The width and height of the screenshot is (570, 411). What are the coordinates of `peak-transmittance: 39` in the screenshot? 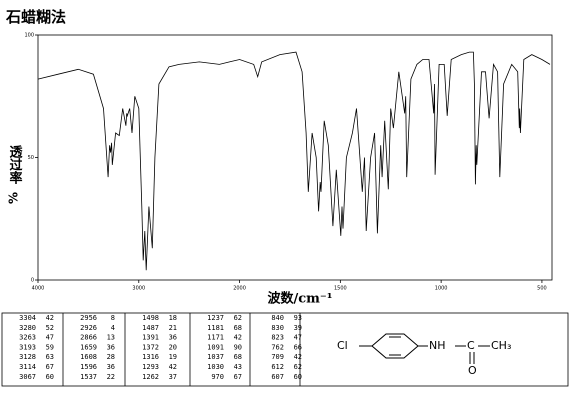 It's located at (298, 328).